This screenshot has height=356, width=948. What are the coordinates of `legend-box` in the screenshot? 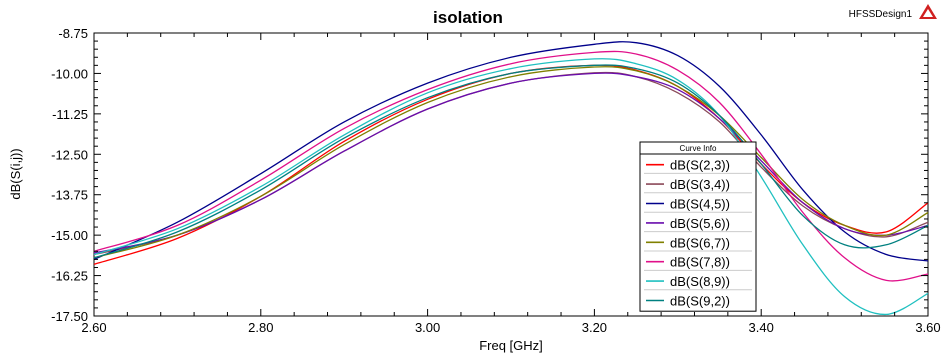 It's located at (698, 226).